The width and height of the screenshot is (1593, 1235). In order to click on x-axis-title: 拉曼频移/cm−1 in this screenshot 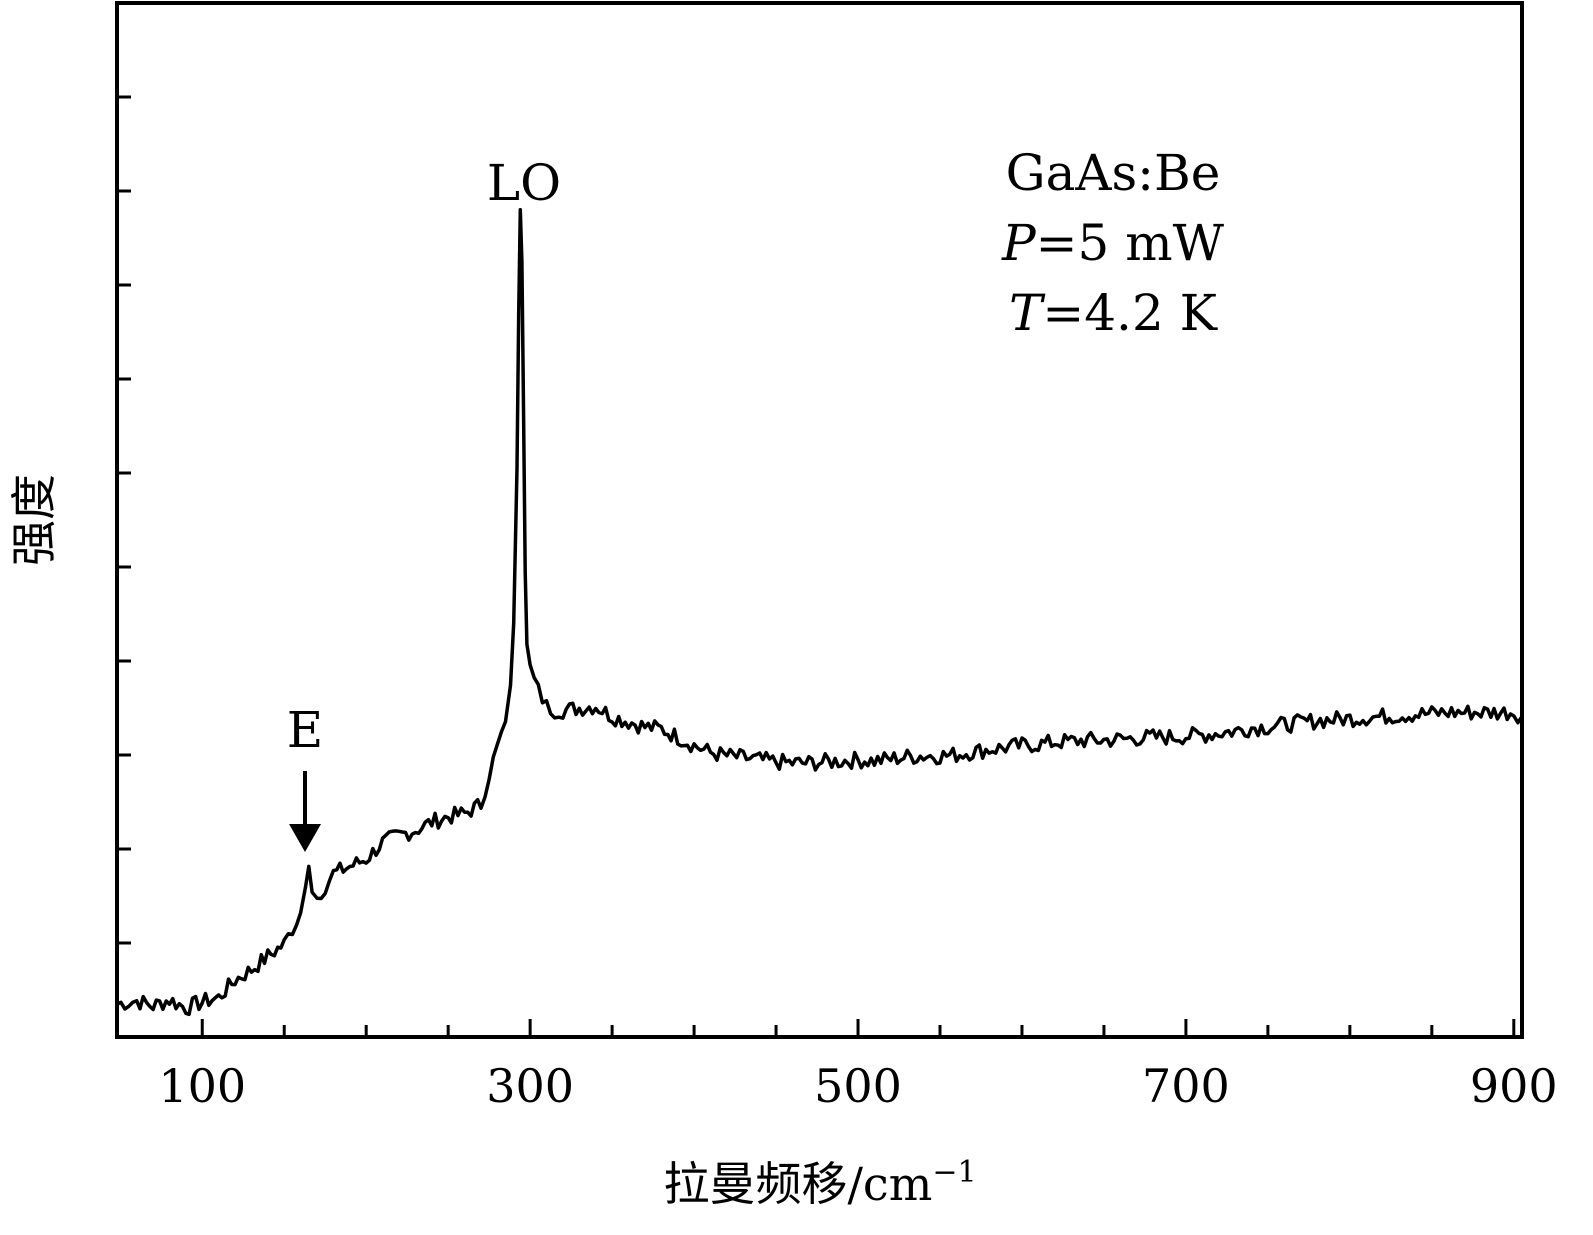, I will do `click(819, 1183)`.